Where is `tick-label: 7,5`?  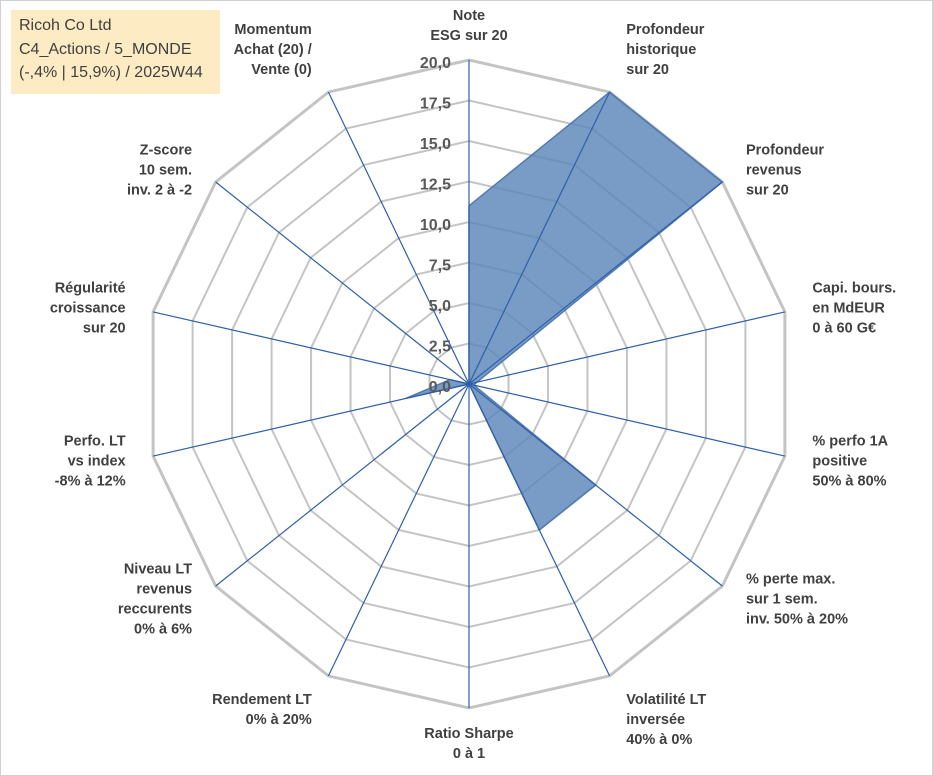 tick-label: 7,5 is located at coordinates (440, 266).